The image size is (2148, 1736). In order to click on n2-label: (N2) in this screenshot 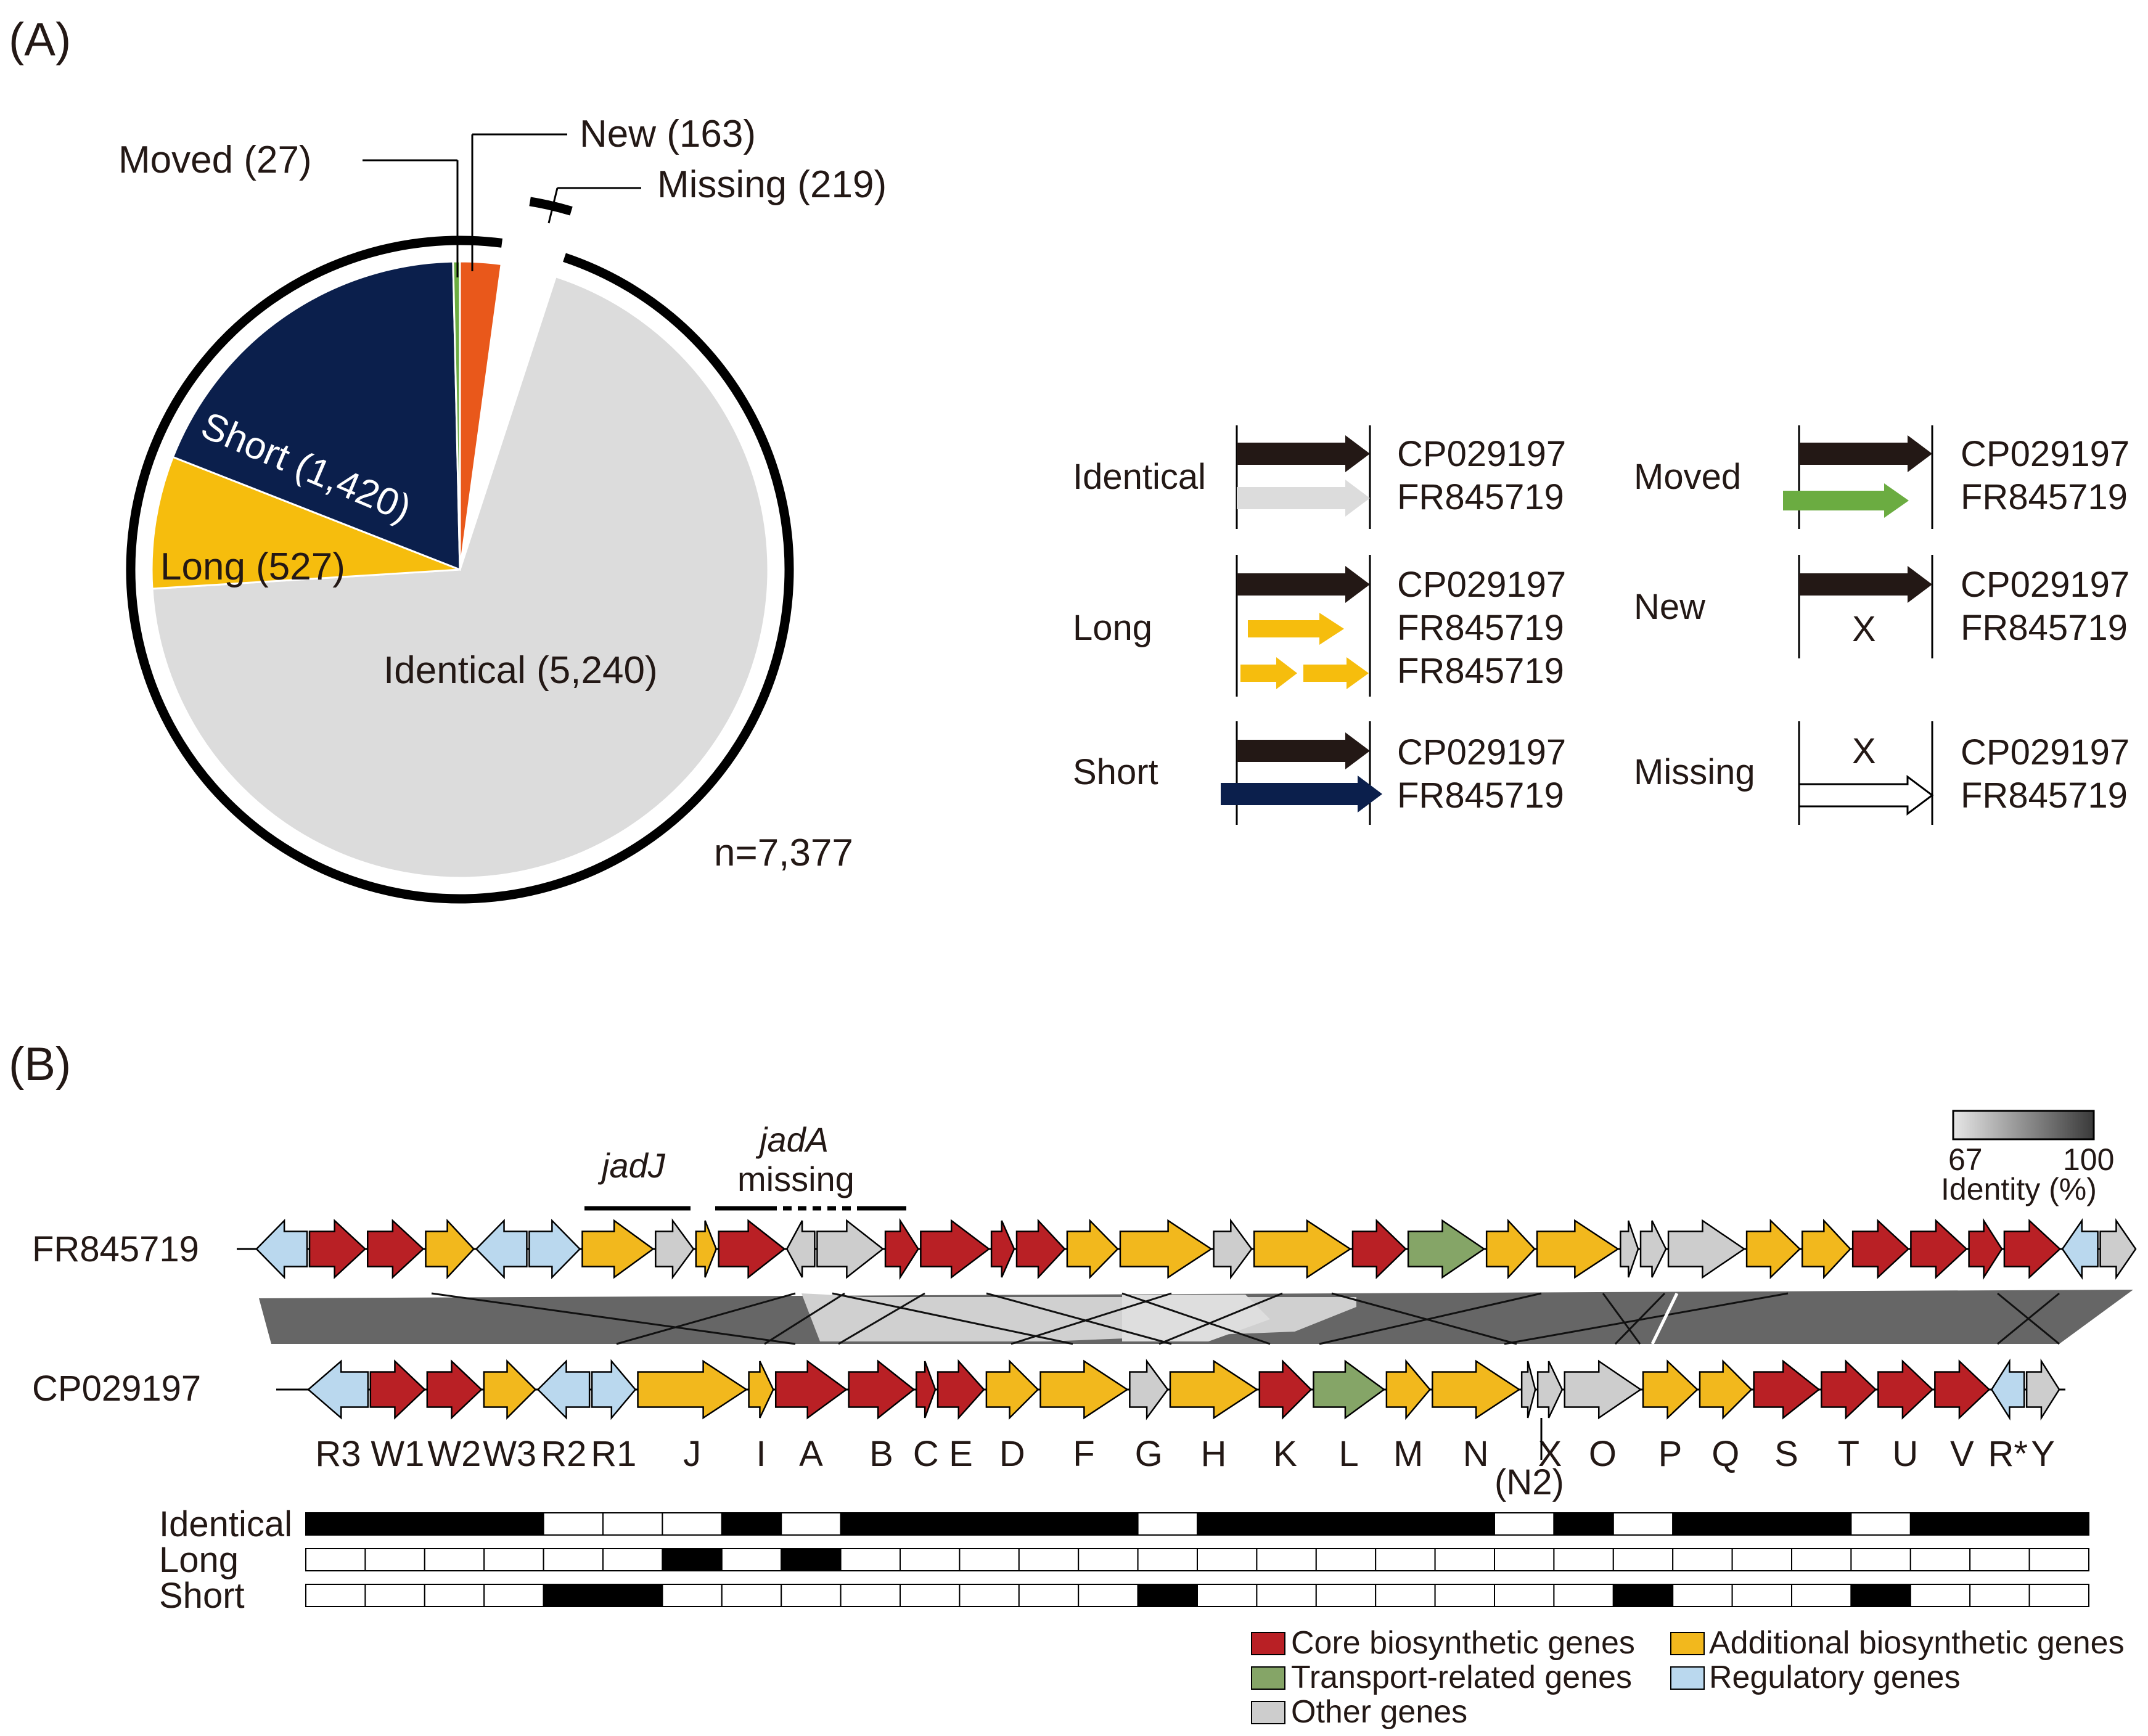, I will do `click(1529, 1482)`.